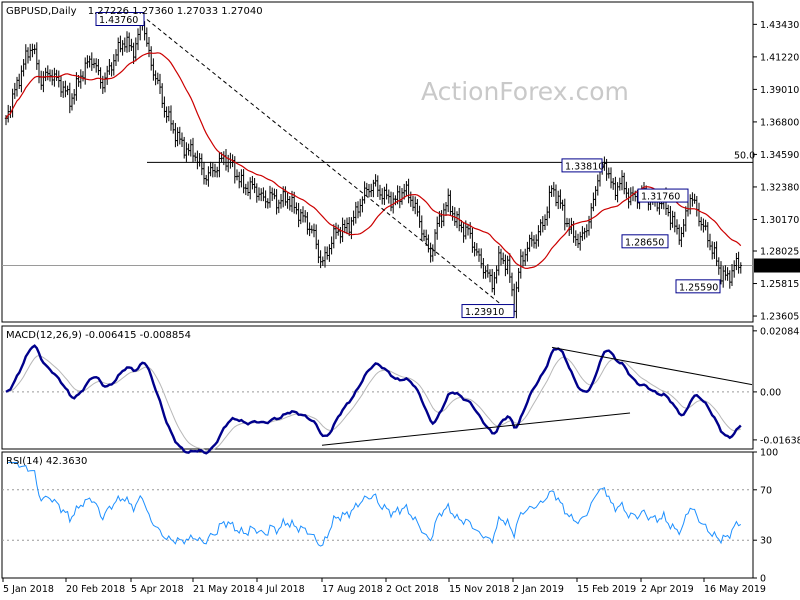  Describe the element at coordinates (537, 396) in the screenshot. I see `macd-trend-lines` at that location.